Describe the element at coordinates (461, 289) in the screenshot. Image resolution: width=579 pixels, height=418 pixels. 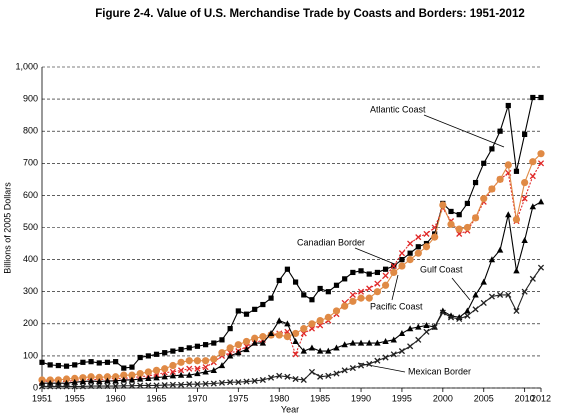
I see `leader-line` at that location.